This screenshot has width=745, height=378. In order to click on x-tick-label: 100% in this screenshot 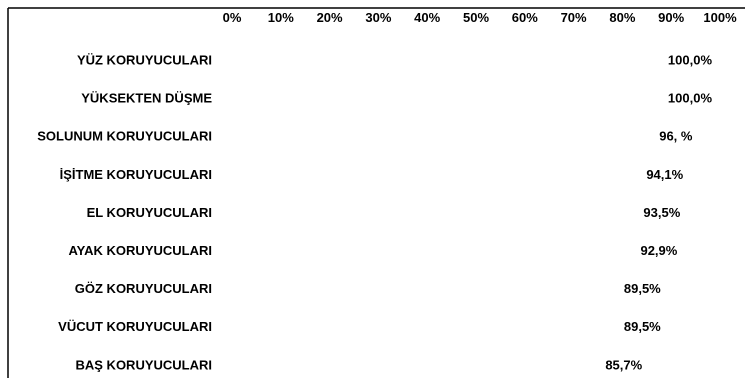, I will do `click(720, 17)`.